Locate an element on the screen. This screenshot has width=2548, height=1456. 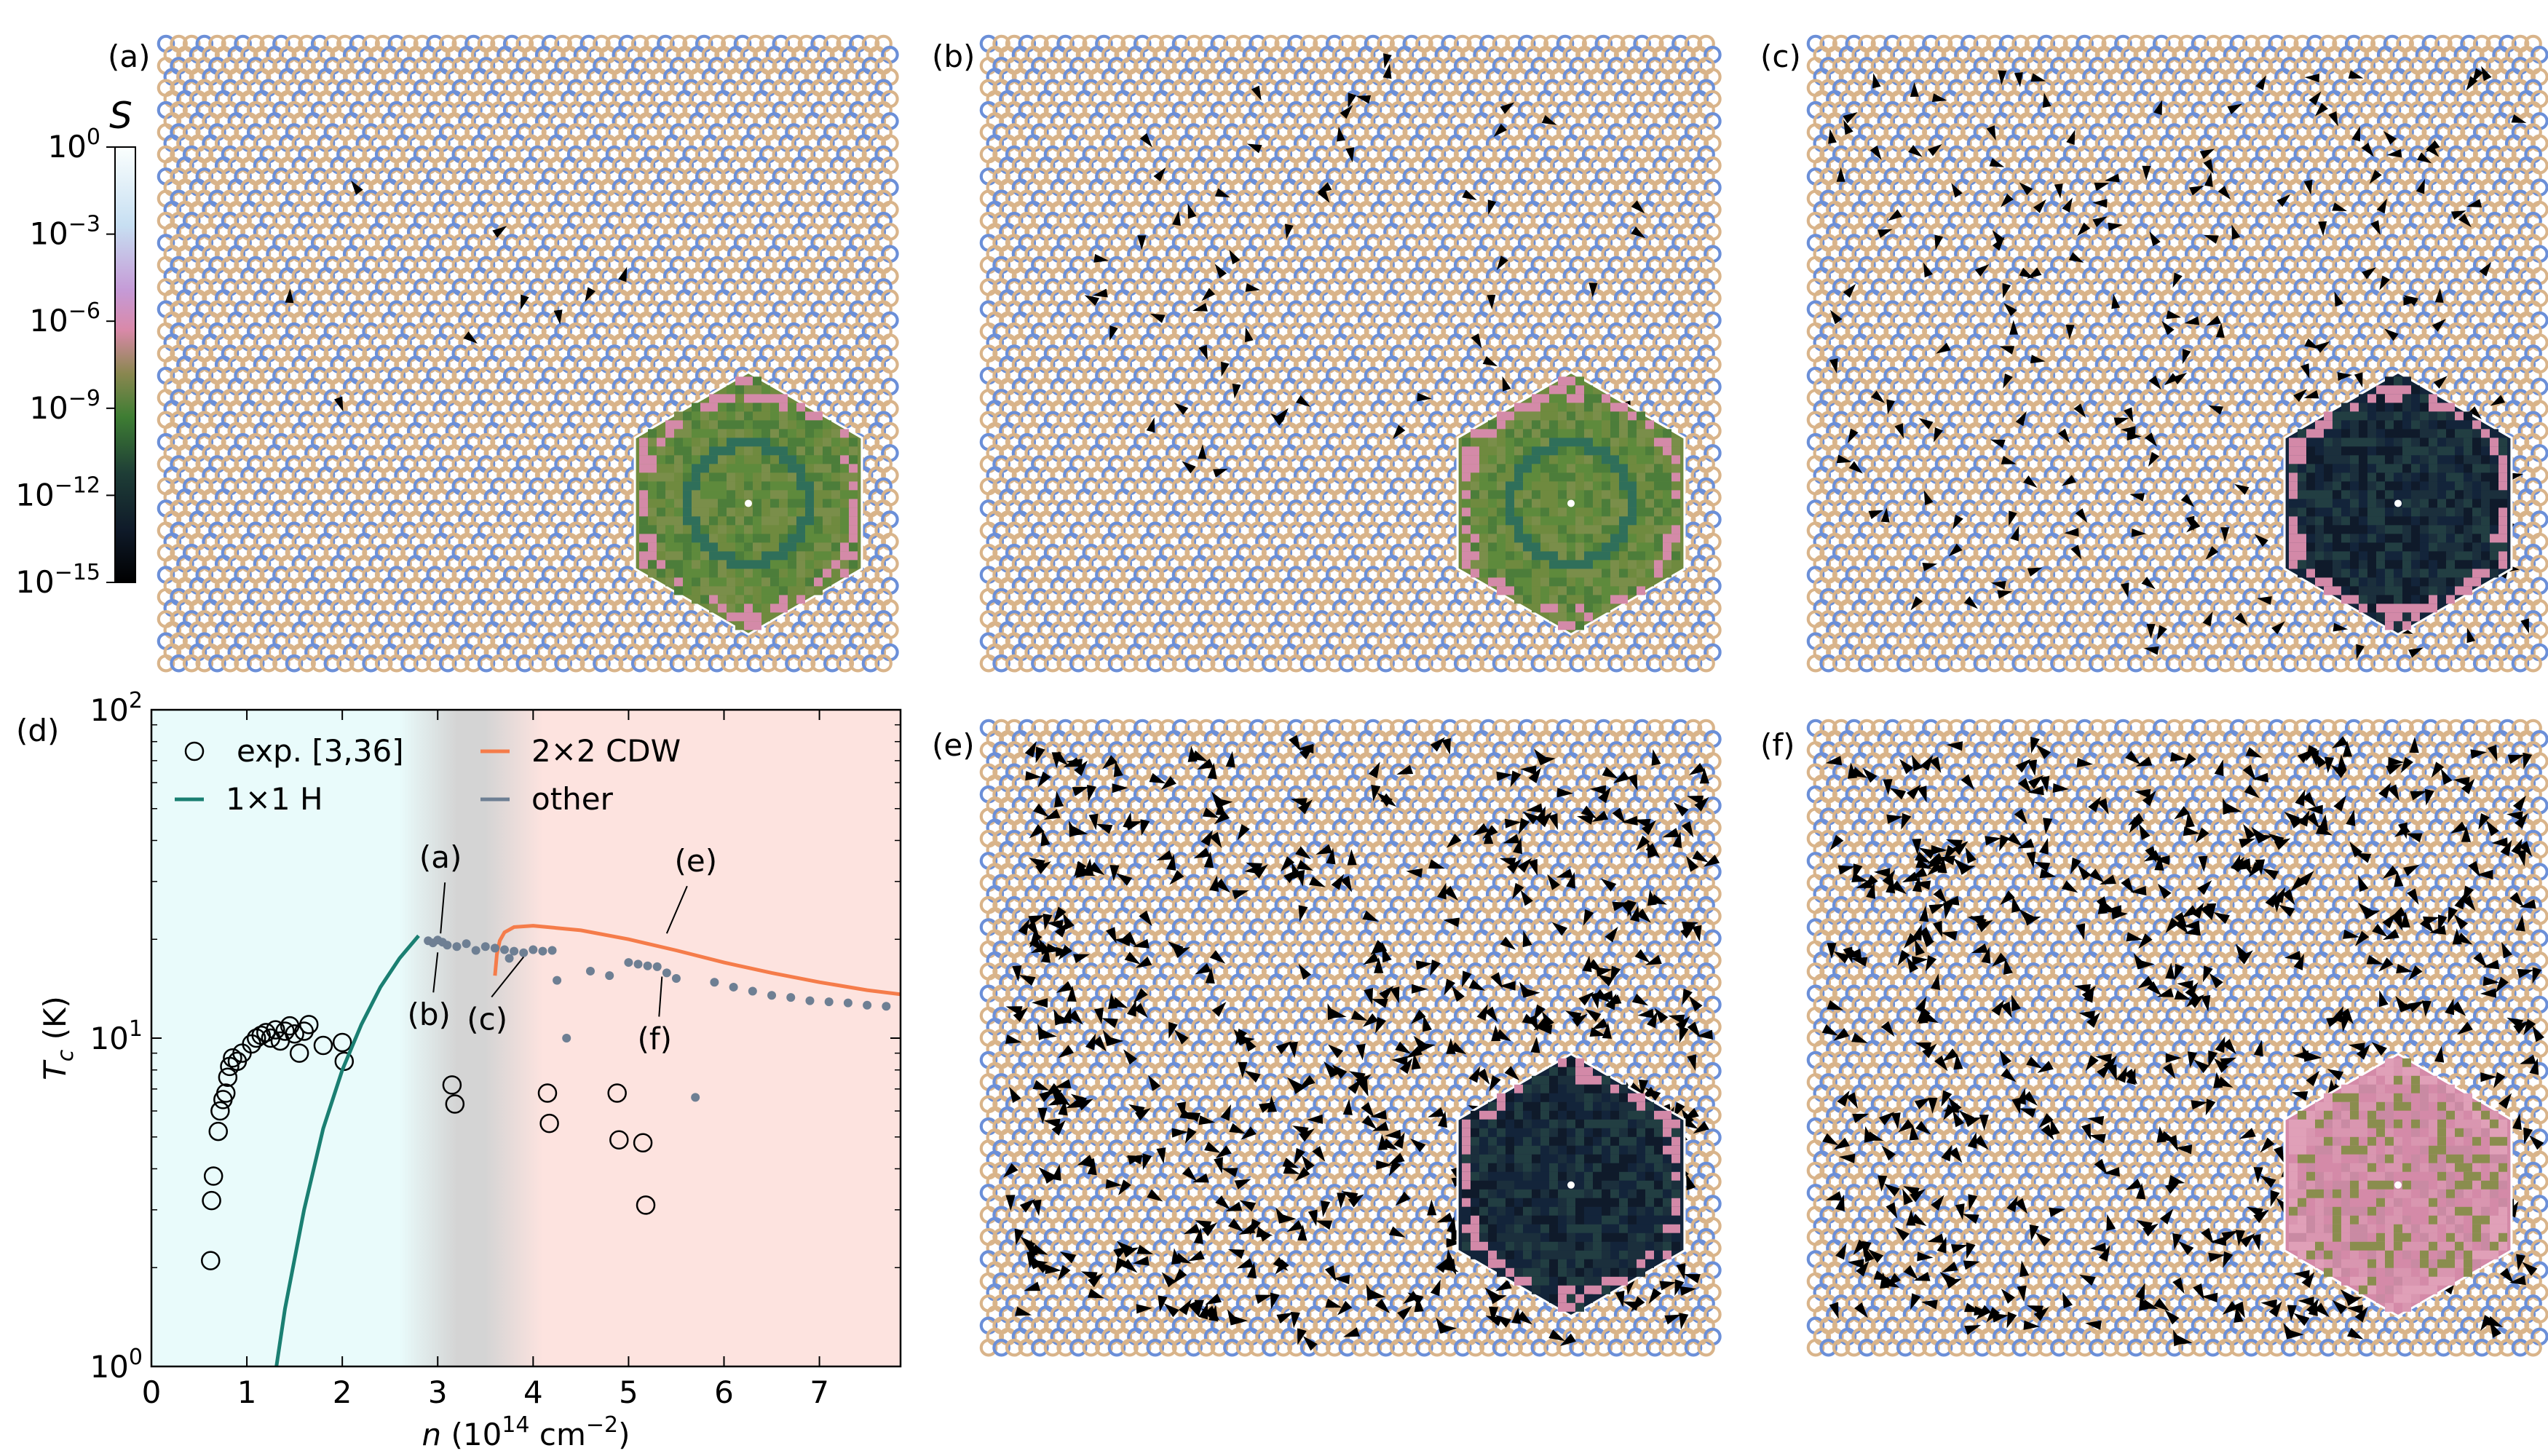
y-tick-label: 10¹ is located at coordinates (116, 1036).